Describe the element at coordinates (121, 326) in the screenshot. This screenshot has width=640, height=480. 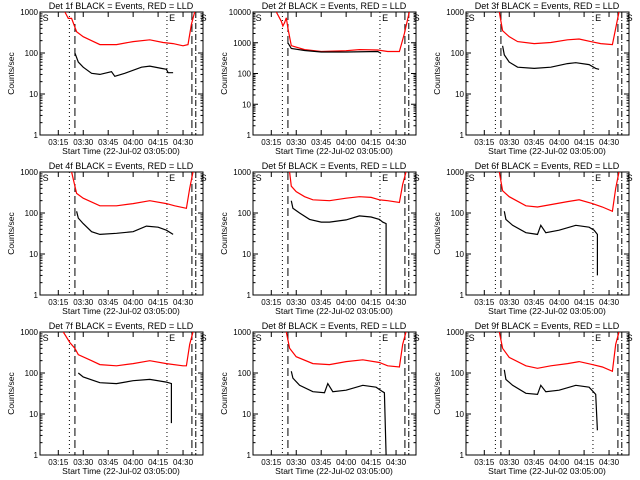
I see `panel-title: Det 7f BLACK = Events, RED = LLD` at that location.